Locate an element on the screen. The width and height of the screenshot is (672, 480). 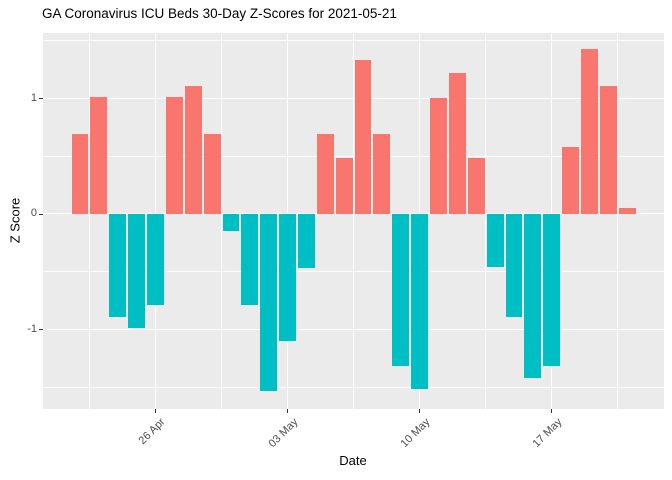
y-tick-label: 1 is located at coordinates (33, 97).